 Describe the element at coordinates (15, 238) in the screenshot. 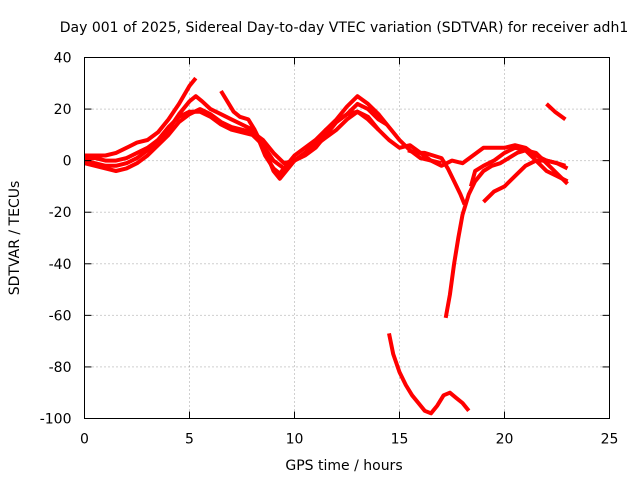

I see `y-axis-label: SDTVAR / TECUs` at that location.